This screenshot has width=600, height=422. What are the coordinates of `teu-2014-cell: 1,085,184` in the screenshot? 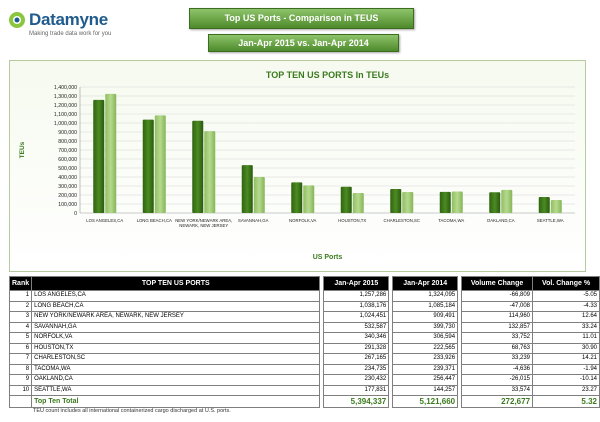 It's located at (425, 306).